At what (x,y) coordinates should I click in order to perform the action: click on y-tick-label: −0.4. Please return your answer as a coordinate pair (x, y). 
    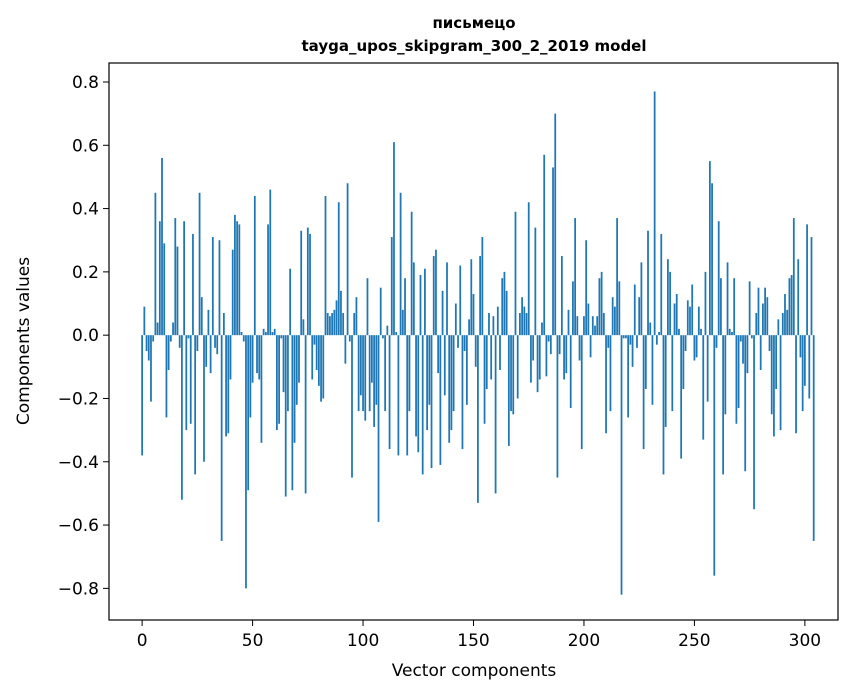
    Looking at the image, I should click on (78, 463).